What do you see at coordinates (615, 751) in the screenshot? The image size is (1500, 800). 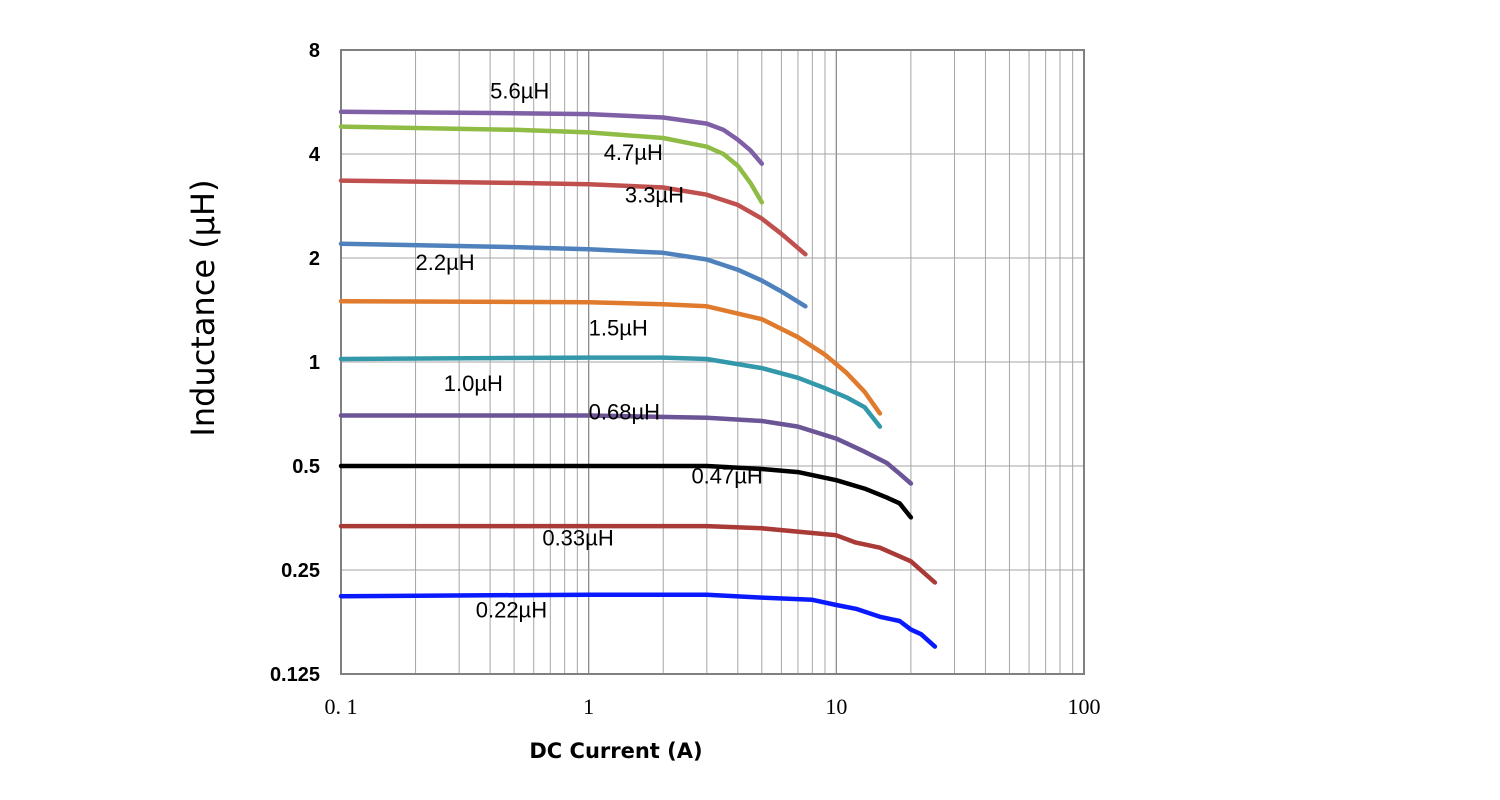 I see `x-axis-label: DC Current (A)` at bounding box center [615, 751].